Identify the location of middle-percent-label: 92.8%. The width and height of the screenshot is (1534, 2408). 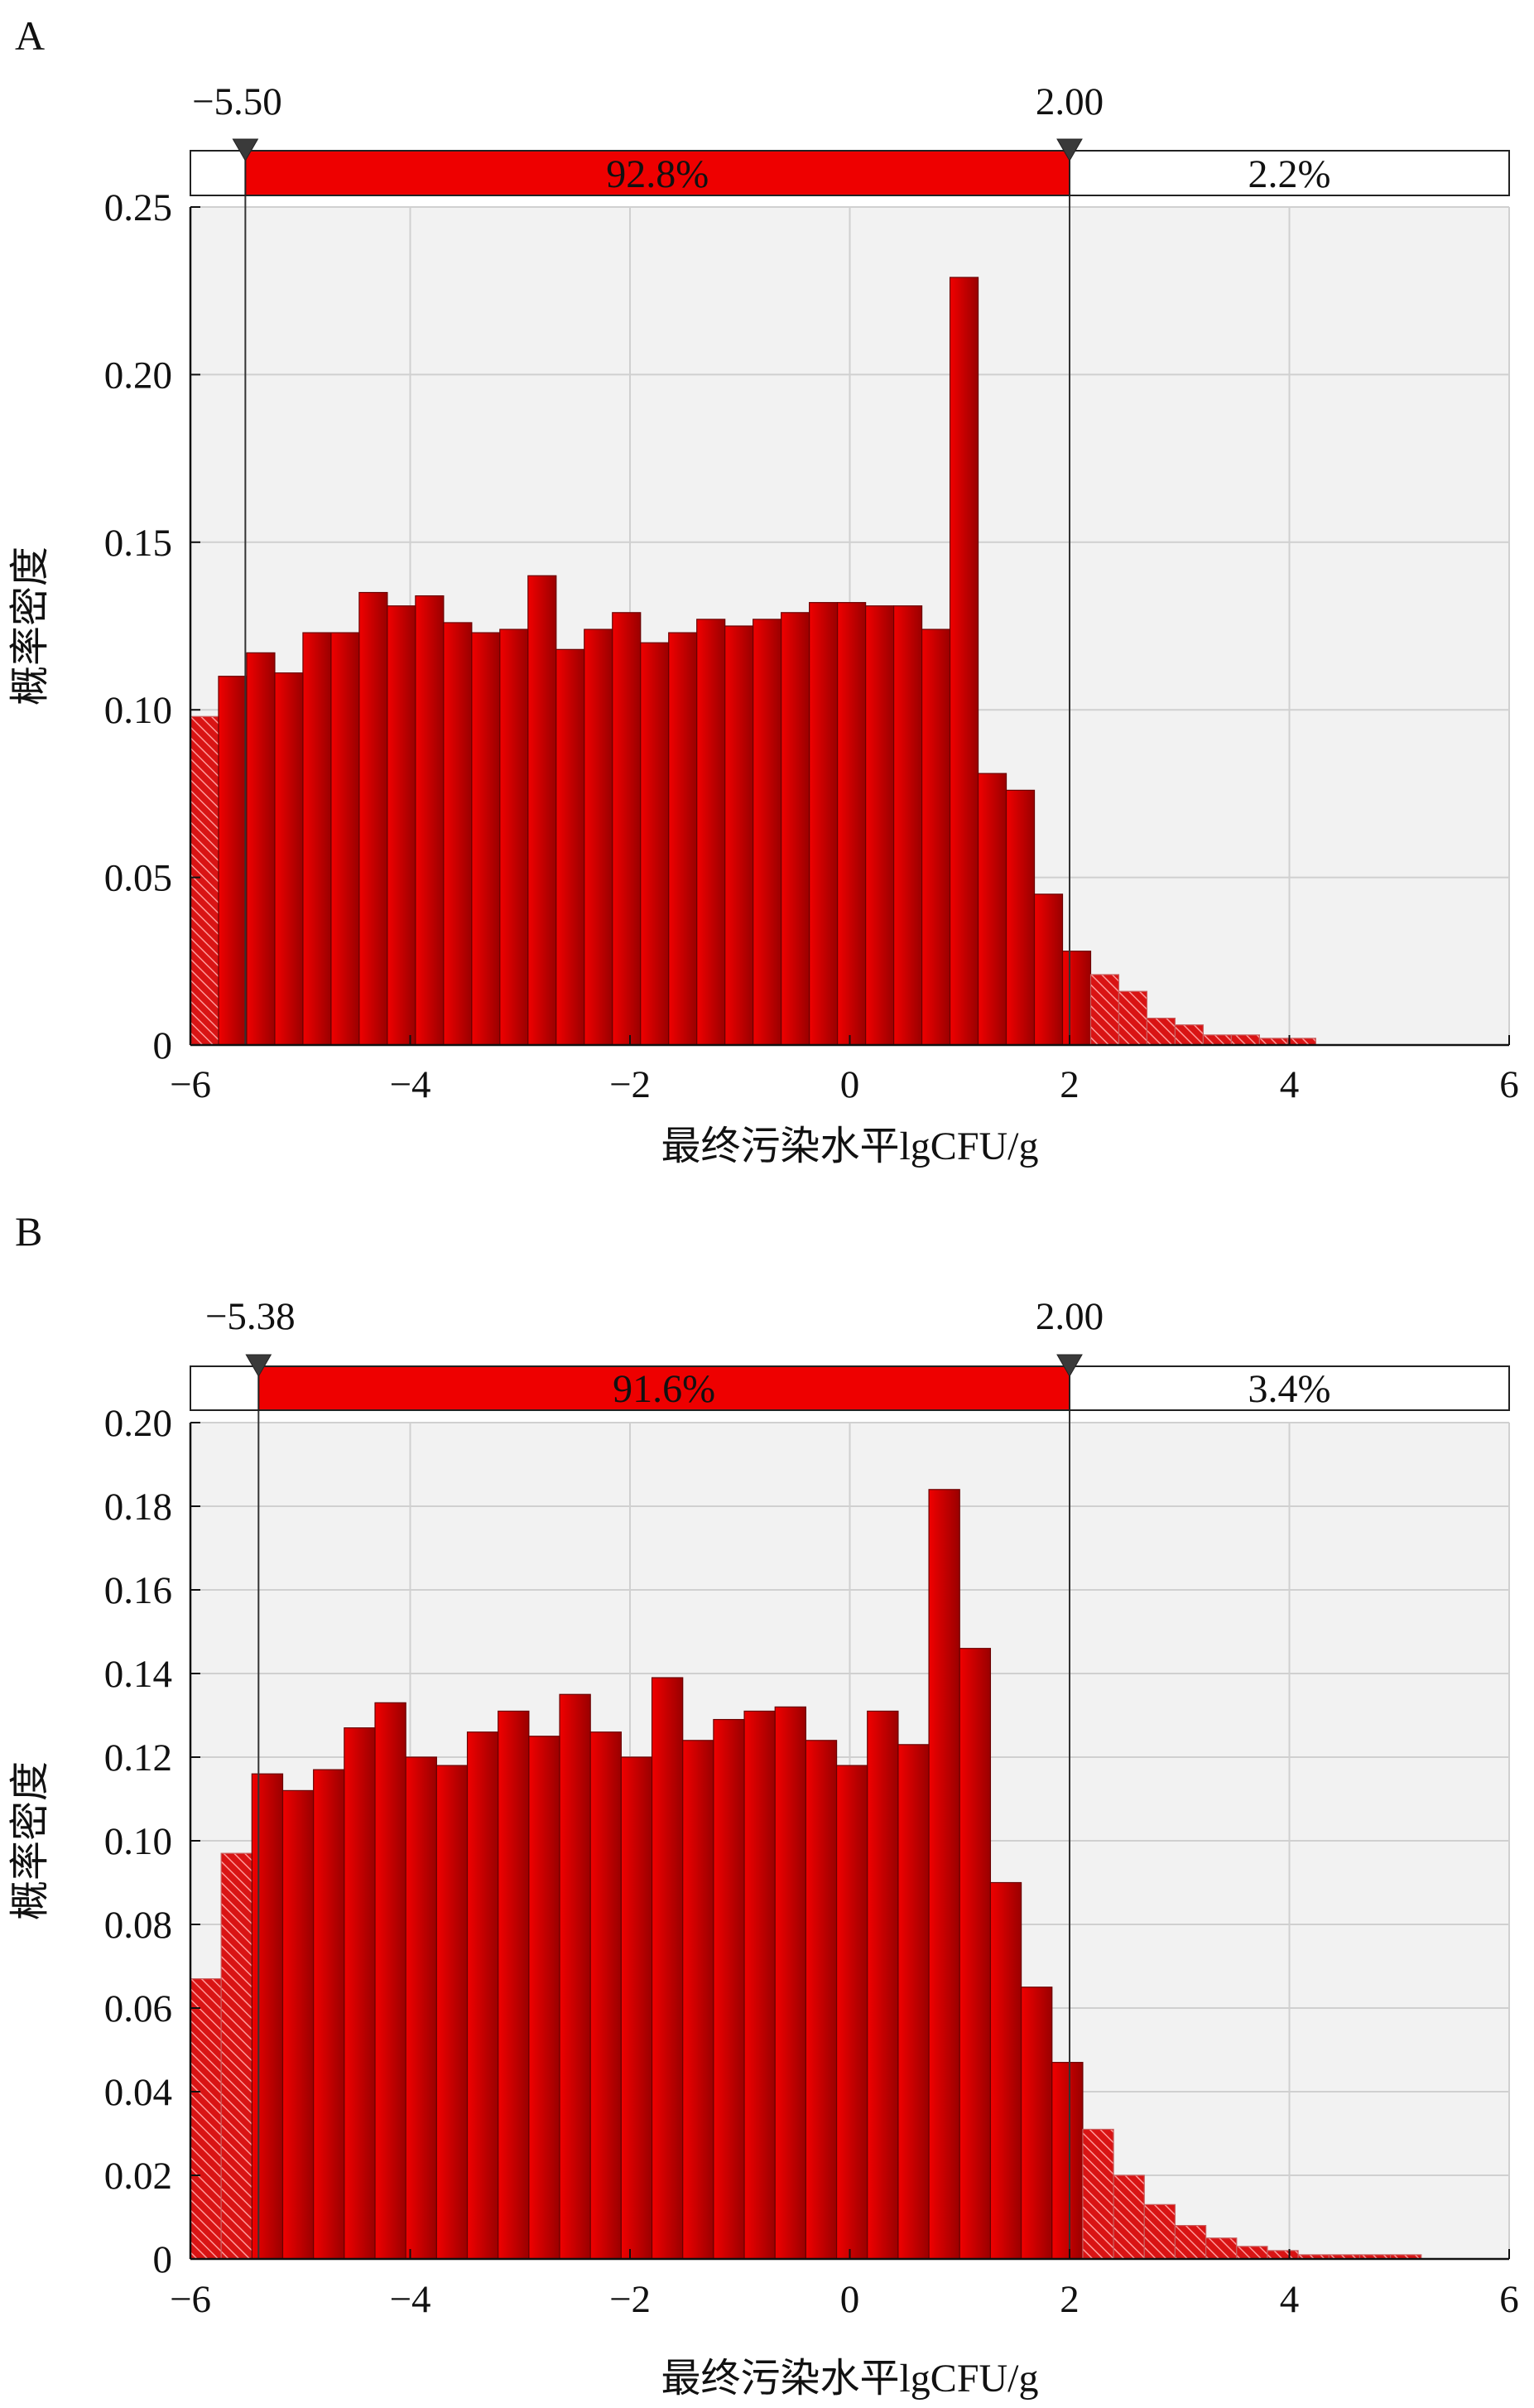
(657, 174).